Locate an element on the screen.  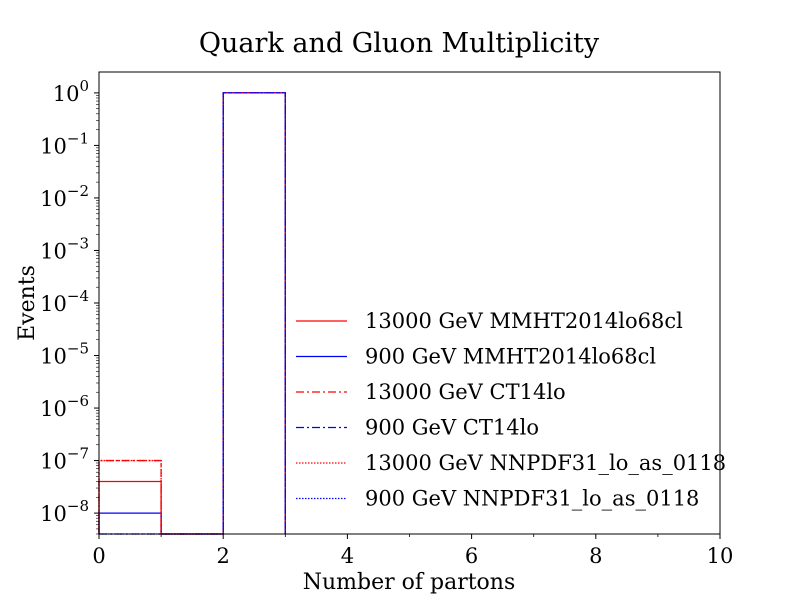
x-tick-label: 6 is located at coordinates (471, 556).